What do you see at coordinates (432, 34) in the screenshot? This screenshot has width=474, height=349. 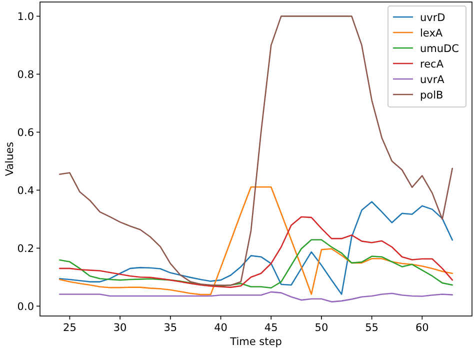 I see `legend-label: lexA` at bounding box center [432, 34].